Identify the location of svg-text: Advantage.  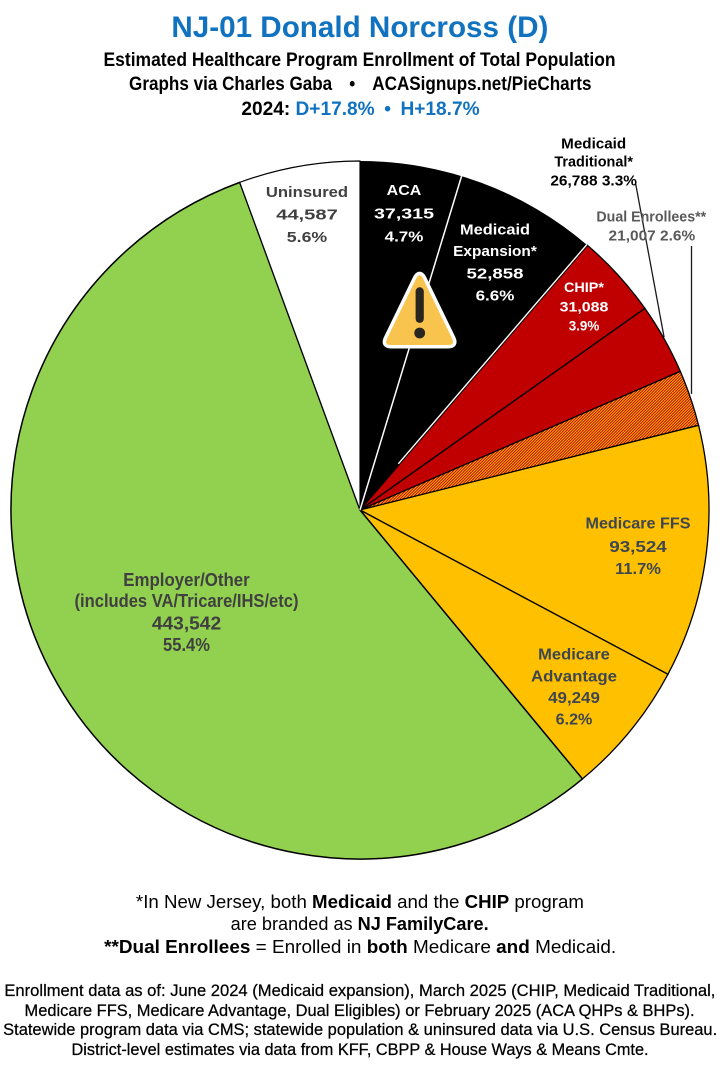
(574, 677).